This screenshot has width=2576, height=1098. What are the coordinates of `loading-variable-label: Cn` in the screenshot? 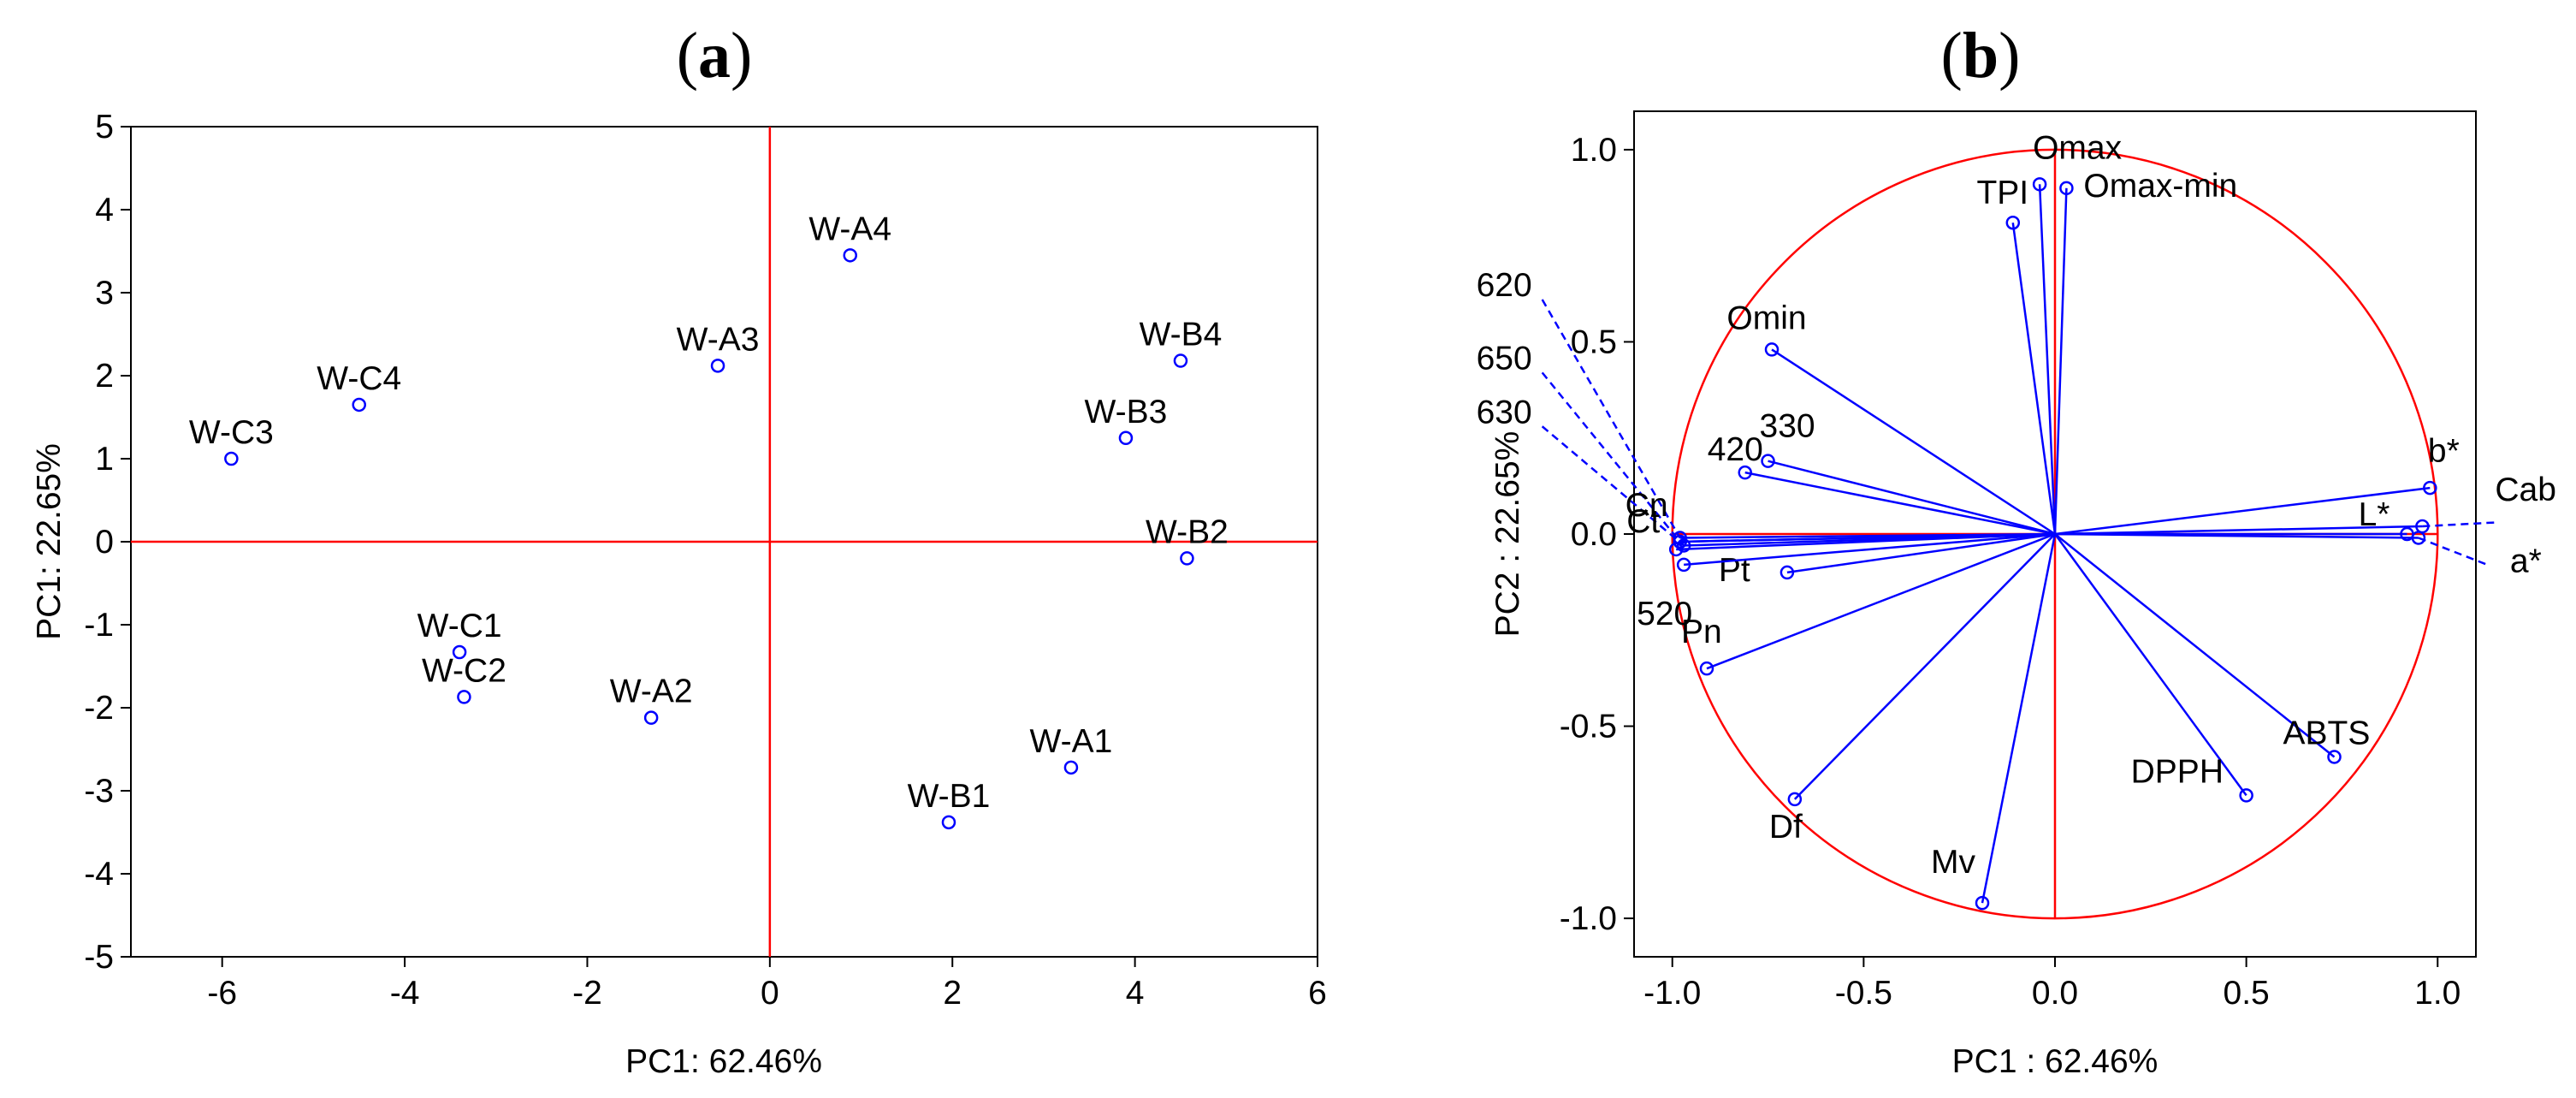 It's located at (1647, 506).